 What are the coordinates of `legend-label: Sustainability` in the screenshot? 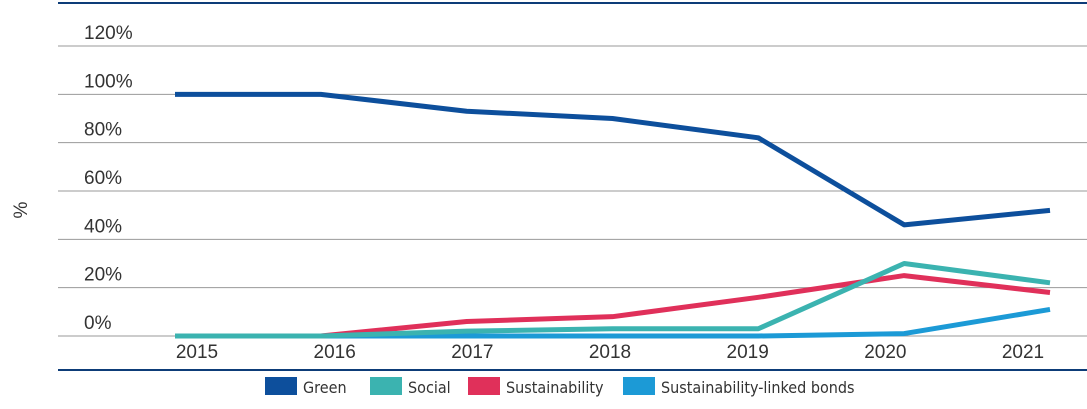 It's located at (555, 387).